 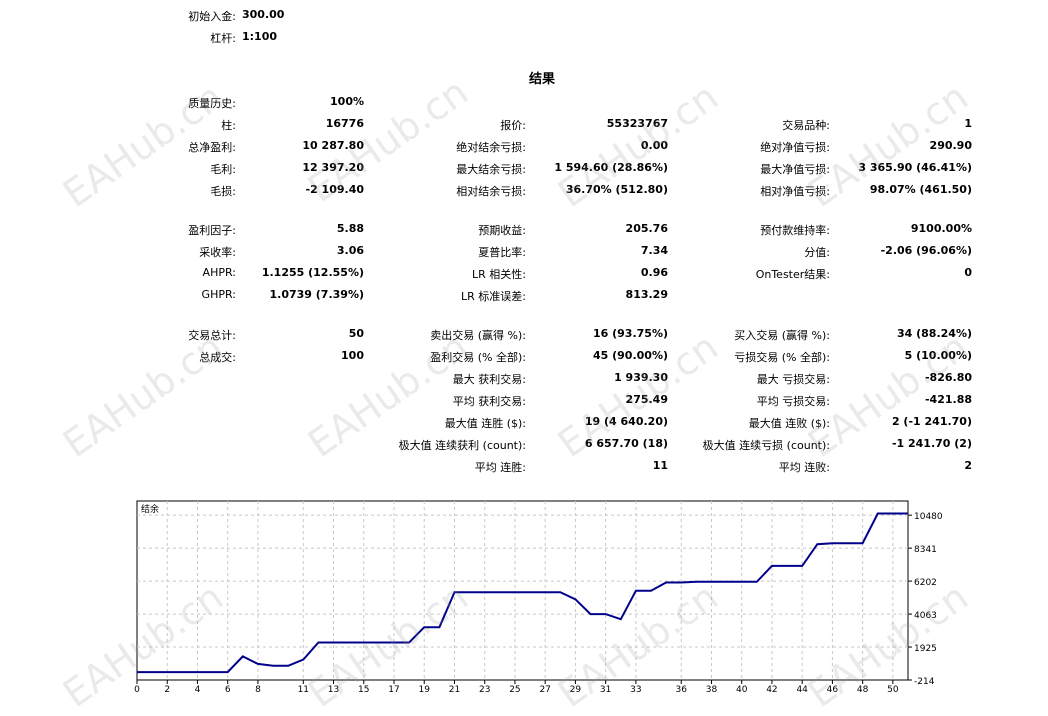 I want to click on col2-value-9: 45 (90.00%), so click(x=630, y=355).